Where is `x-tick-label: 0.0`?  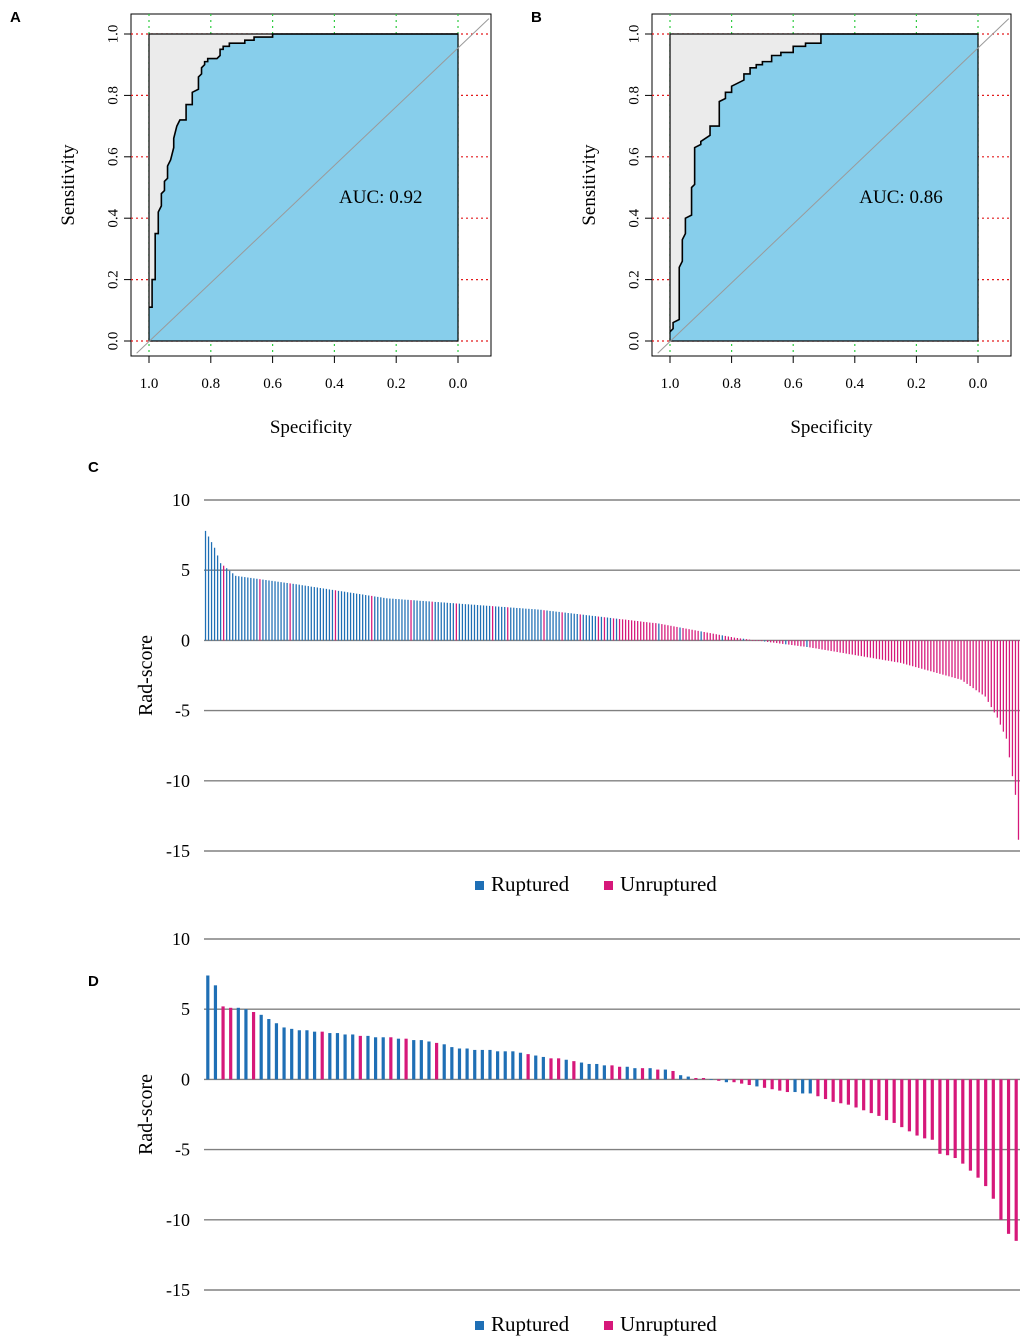
x-tick-label: 0.0 is located at coordinates (458, 384).